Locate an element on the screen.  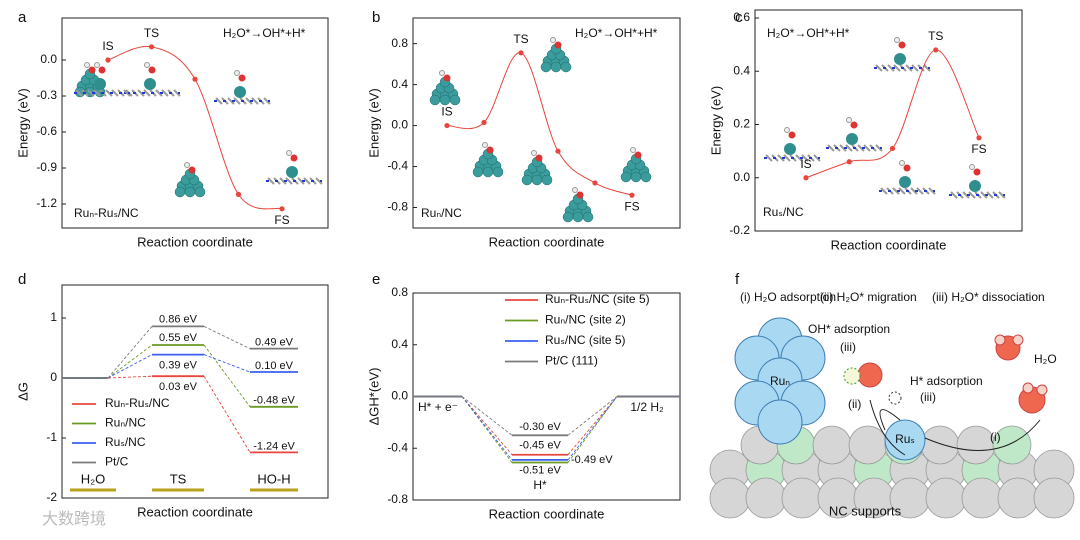
point-label: TS is located at coordinates (151, 33).